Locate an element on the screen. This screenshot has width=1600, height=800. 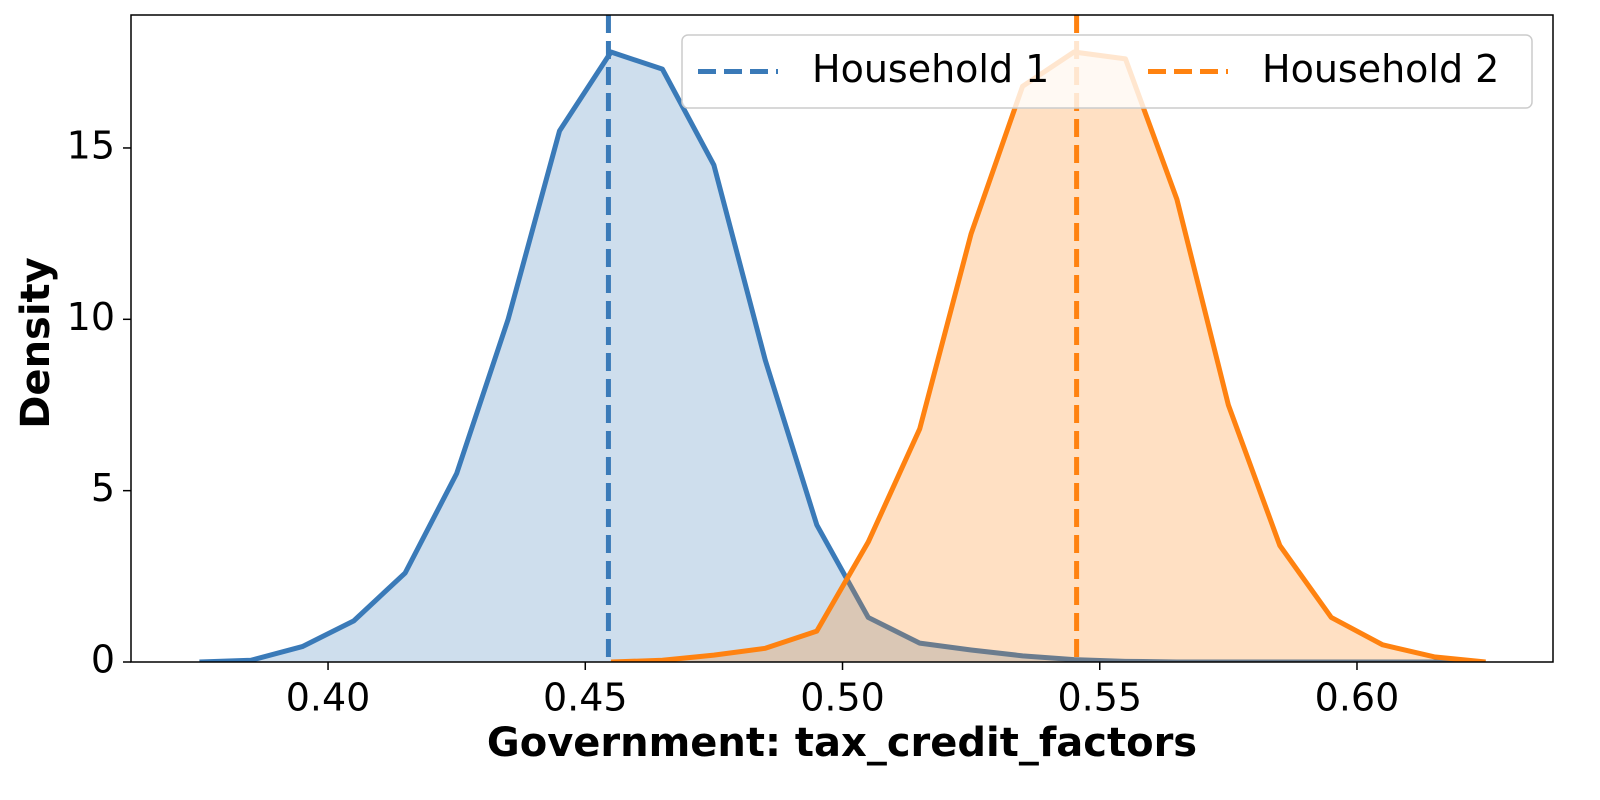
y-tick-label: 0 is located at coordinates (103, 660).